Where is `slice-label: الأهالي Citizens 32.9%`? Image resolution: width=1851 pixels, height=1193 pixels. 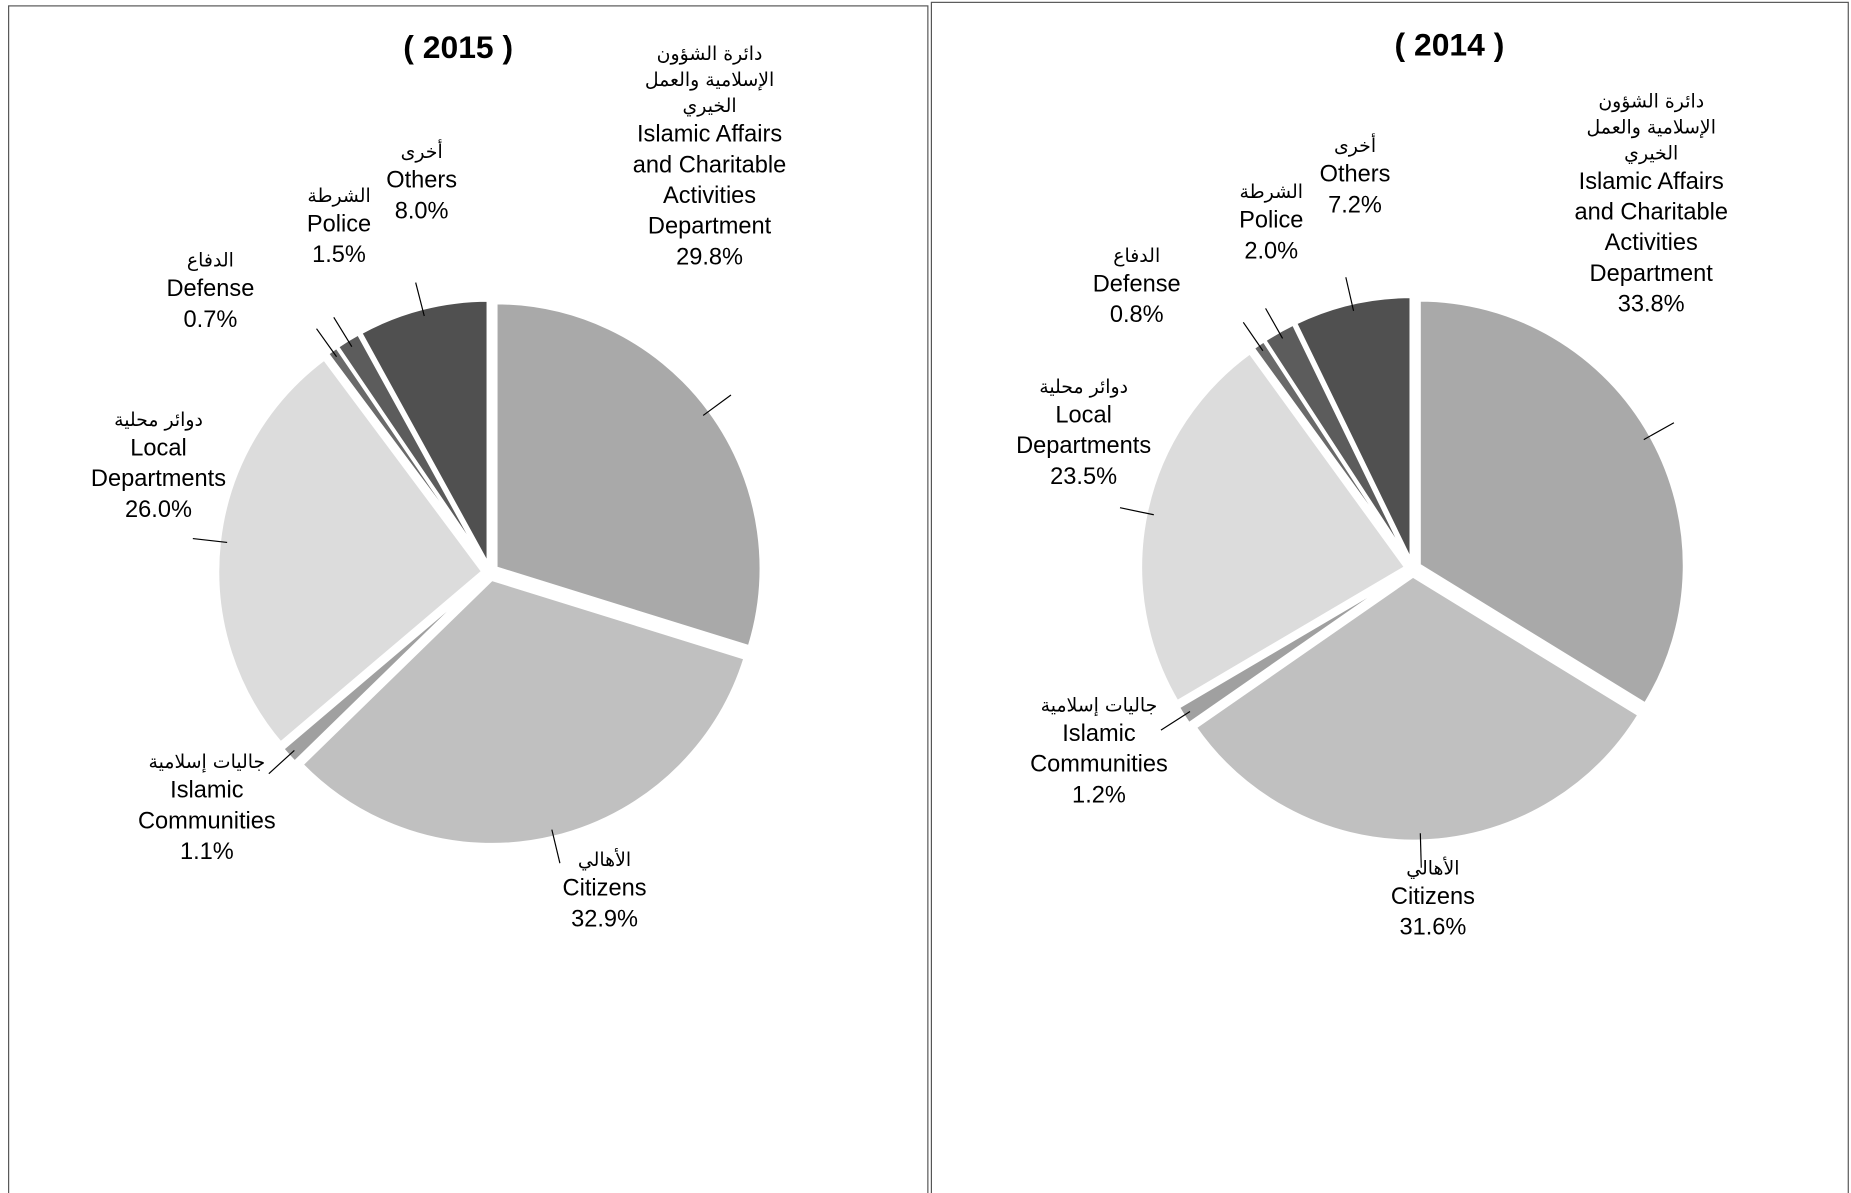 slice-label: الأهالي Citizens 32.9% is located at coordinates (604, 890).